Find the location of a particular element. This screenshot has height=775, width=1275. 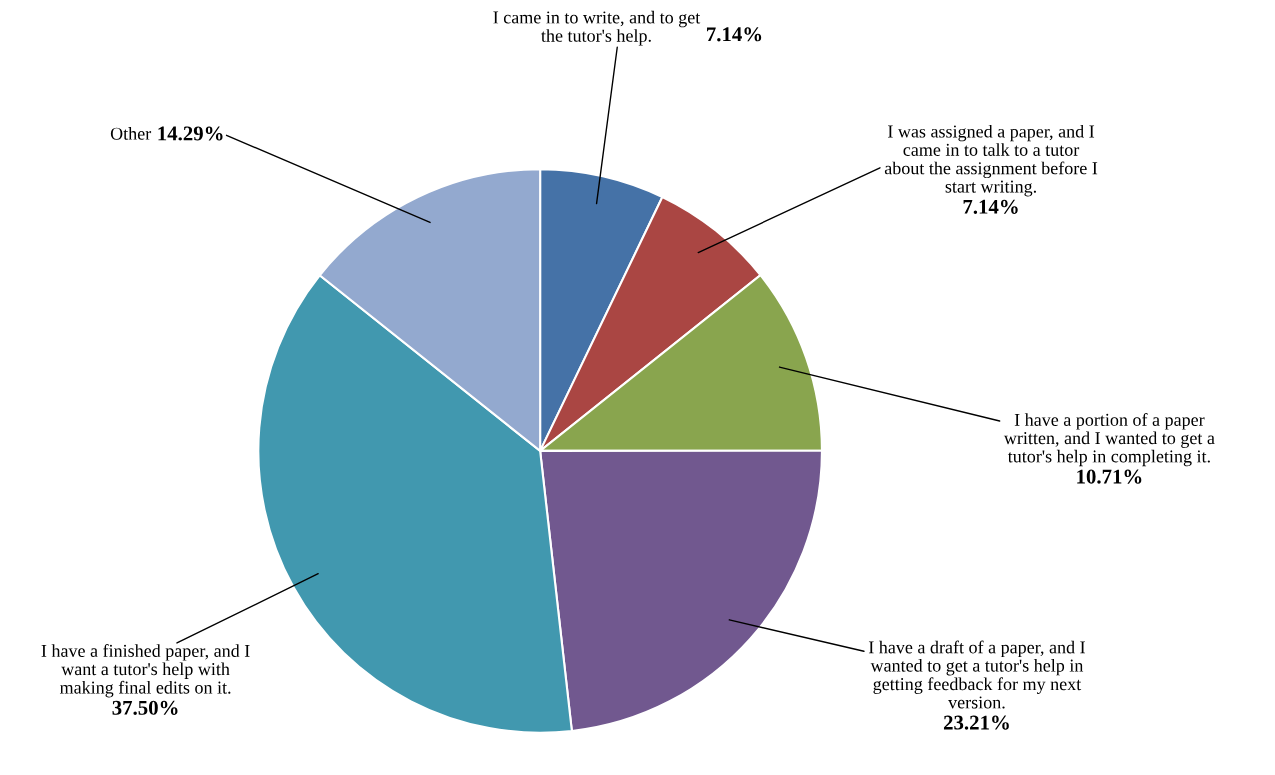

slice-label: I have a finished paper, and I want a tutor's help with making final edits on it. is located at coordinates (145, 671).